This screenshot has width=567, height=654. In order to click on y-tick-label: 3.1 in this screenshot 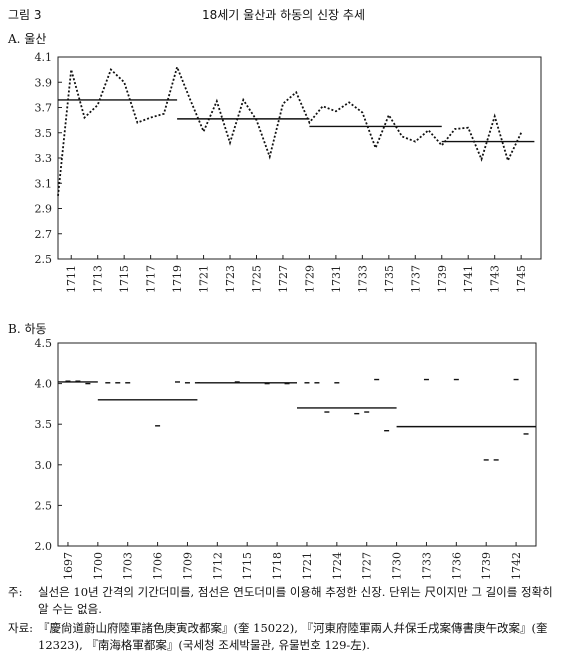, I will do `click(44, 183)`.